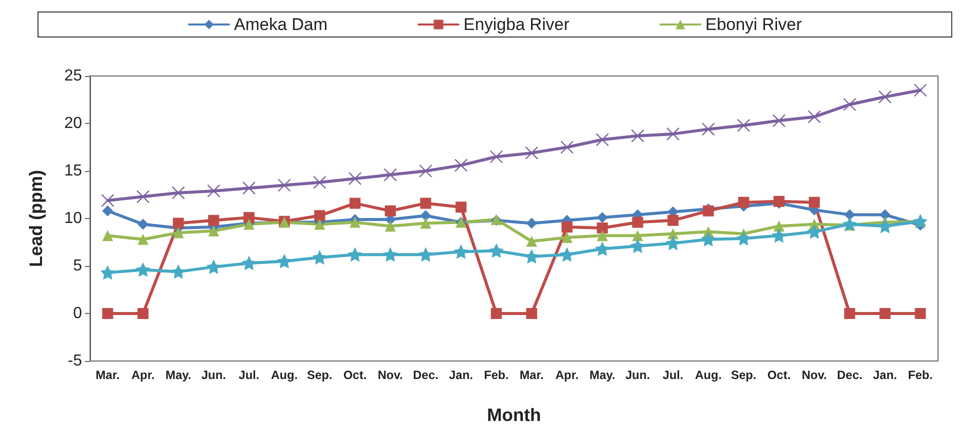 This screenshot has width=979, height=442. What do you see at coordinates (73, 123) in the screenshot?
I see `y-tick-label: 20` at bounding box center [73, 123].